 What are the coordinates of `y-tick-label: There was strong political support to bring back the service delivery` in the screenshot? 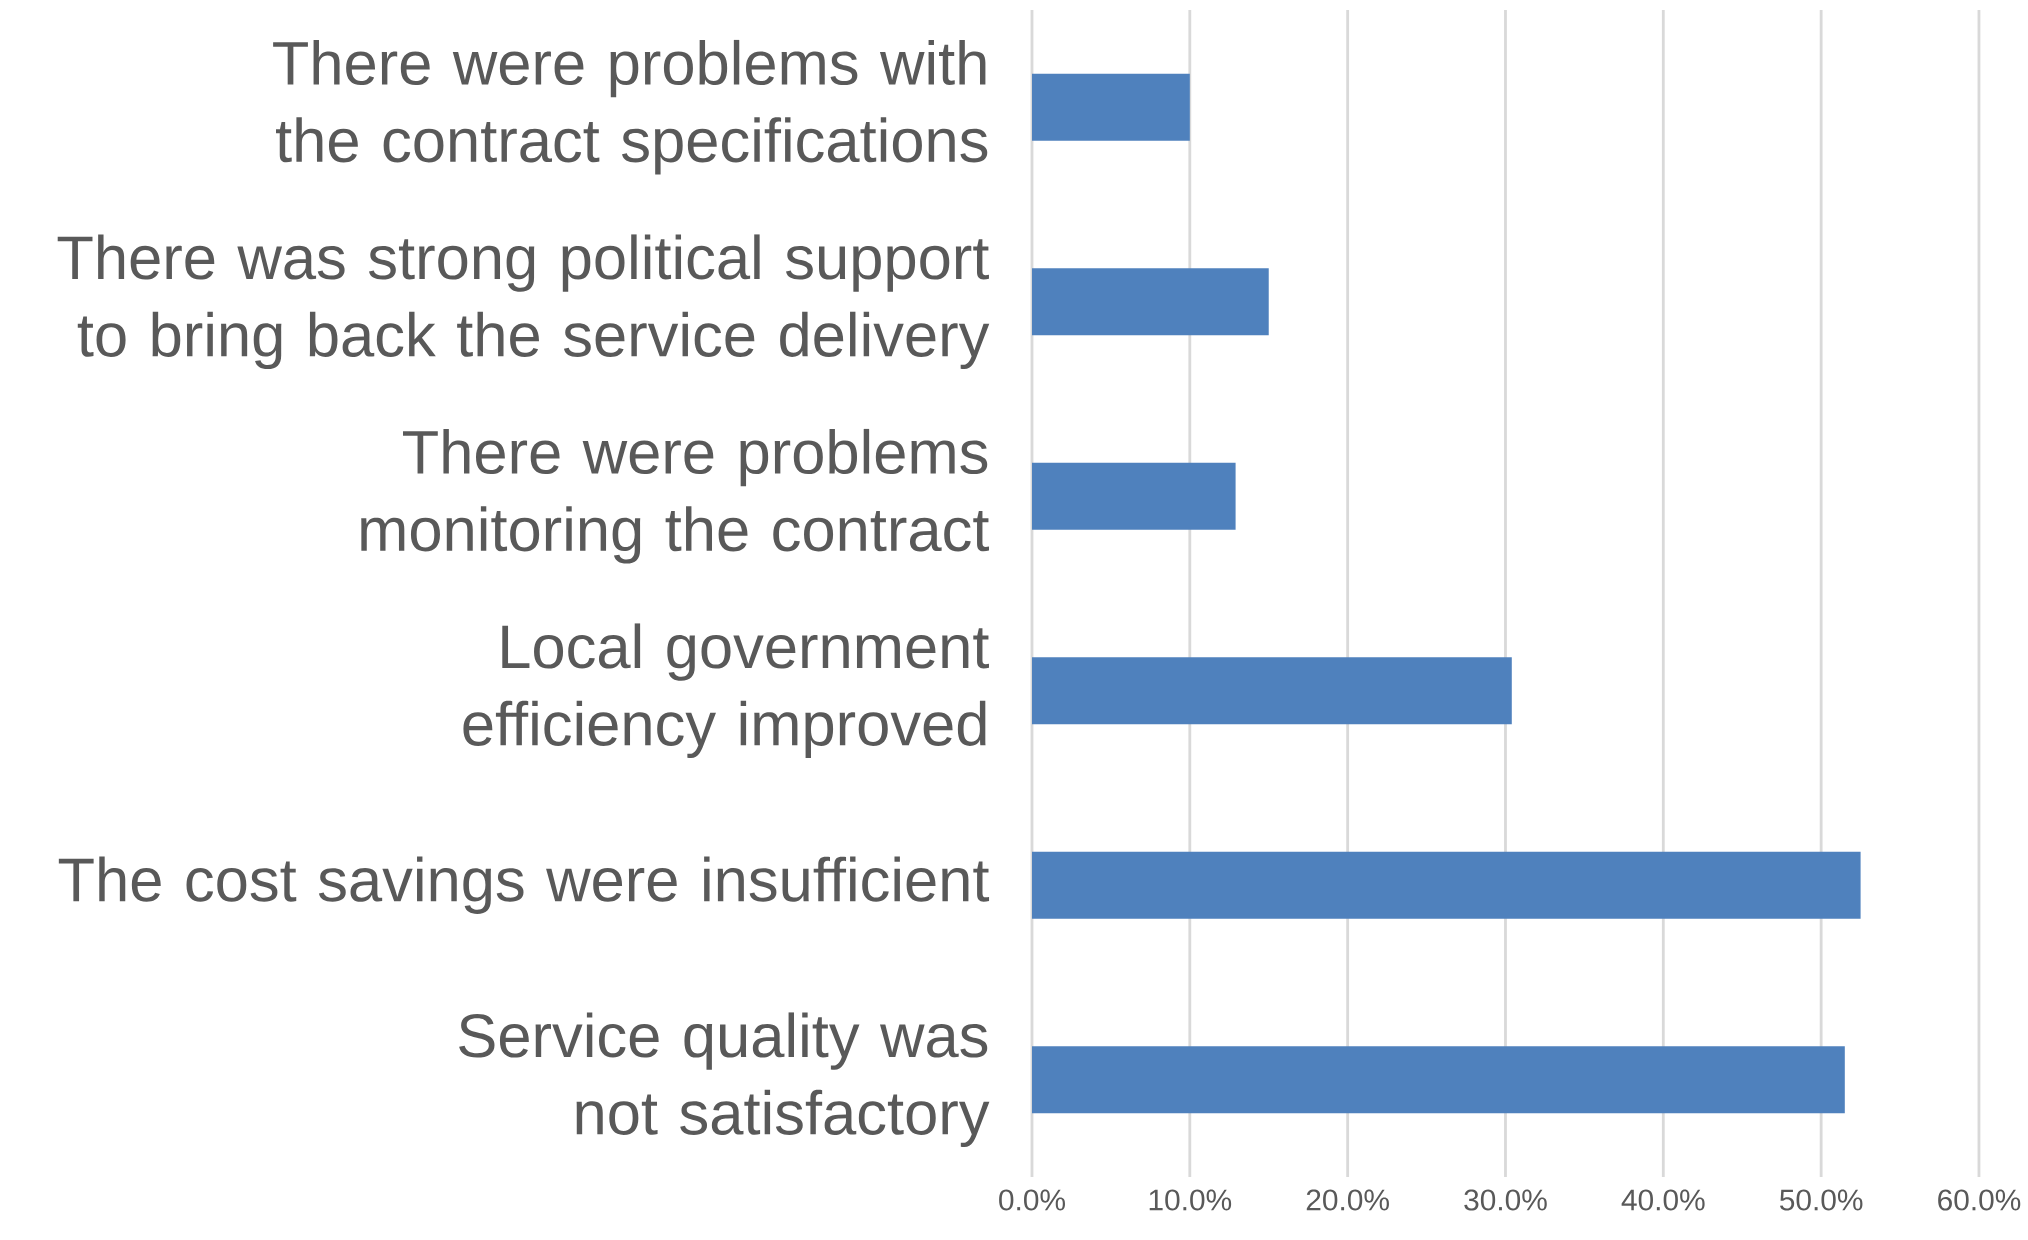 It's located at (523, 302).